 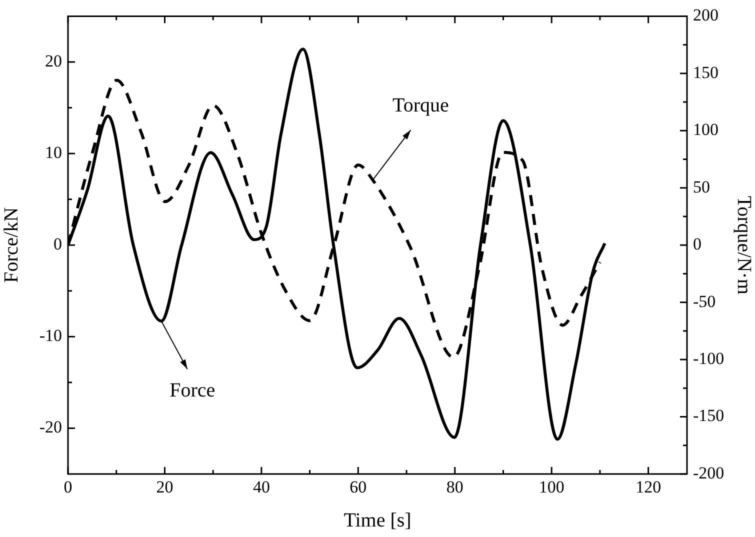 What do you see at coordinates (743, 245) in the screenshot?
I see `y2-axis-title: Torque/N·m` at bounding box center [743, 245].